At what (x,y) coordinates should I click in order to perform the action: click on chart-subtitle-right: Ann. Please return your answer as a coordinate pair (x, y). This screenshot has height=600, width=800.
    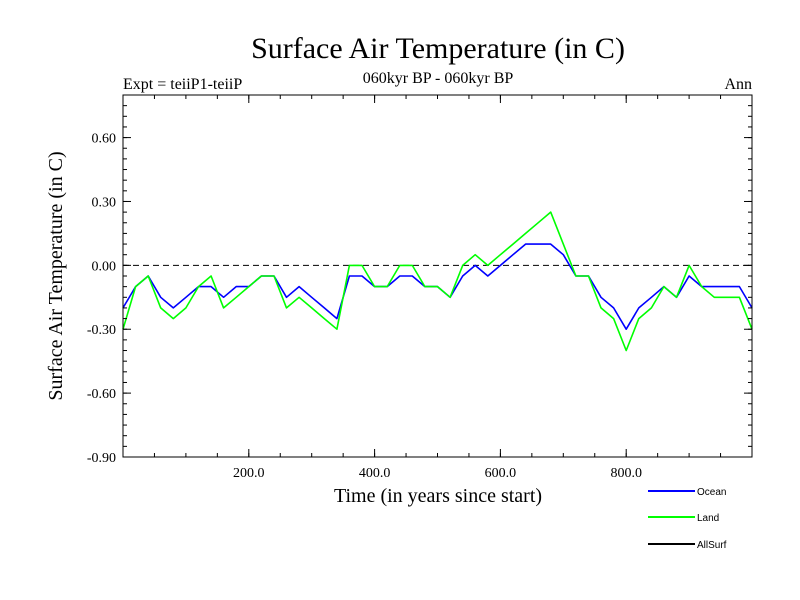
    Looking at the image, I should click on (738, 84).